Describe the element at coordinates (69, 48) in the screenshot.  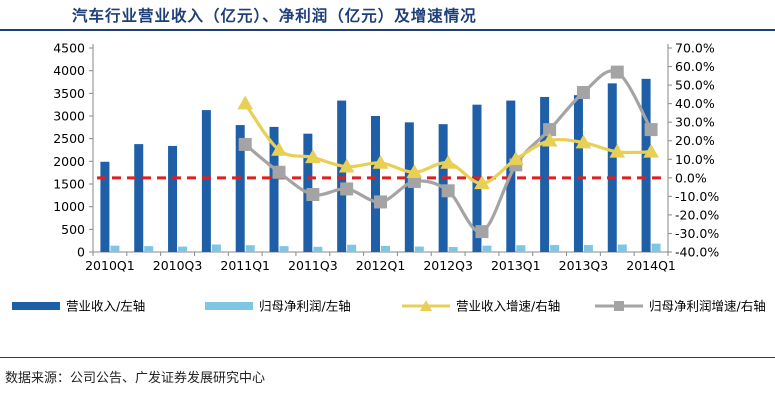
I see `left-tick-label: 4500` at that location.